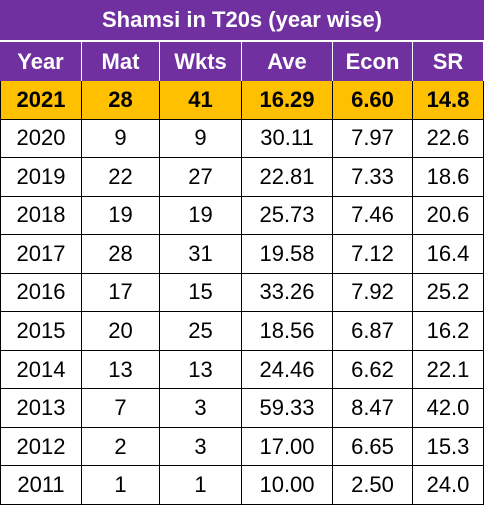 The width and height of the screenshot is (489, 505). What do you see at coordinates (41, 408) in the screenshot?
I see `table-cell: 2013` at bounding box center [41, 408].